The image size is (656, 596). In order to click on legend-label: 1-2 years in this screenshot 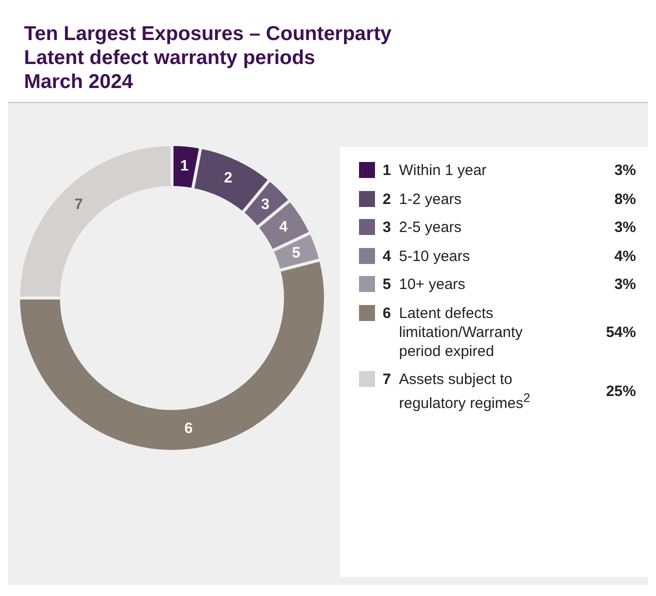, I will do `click(431, 199)`.